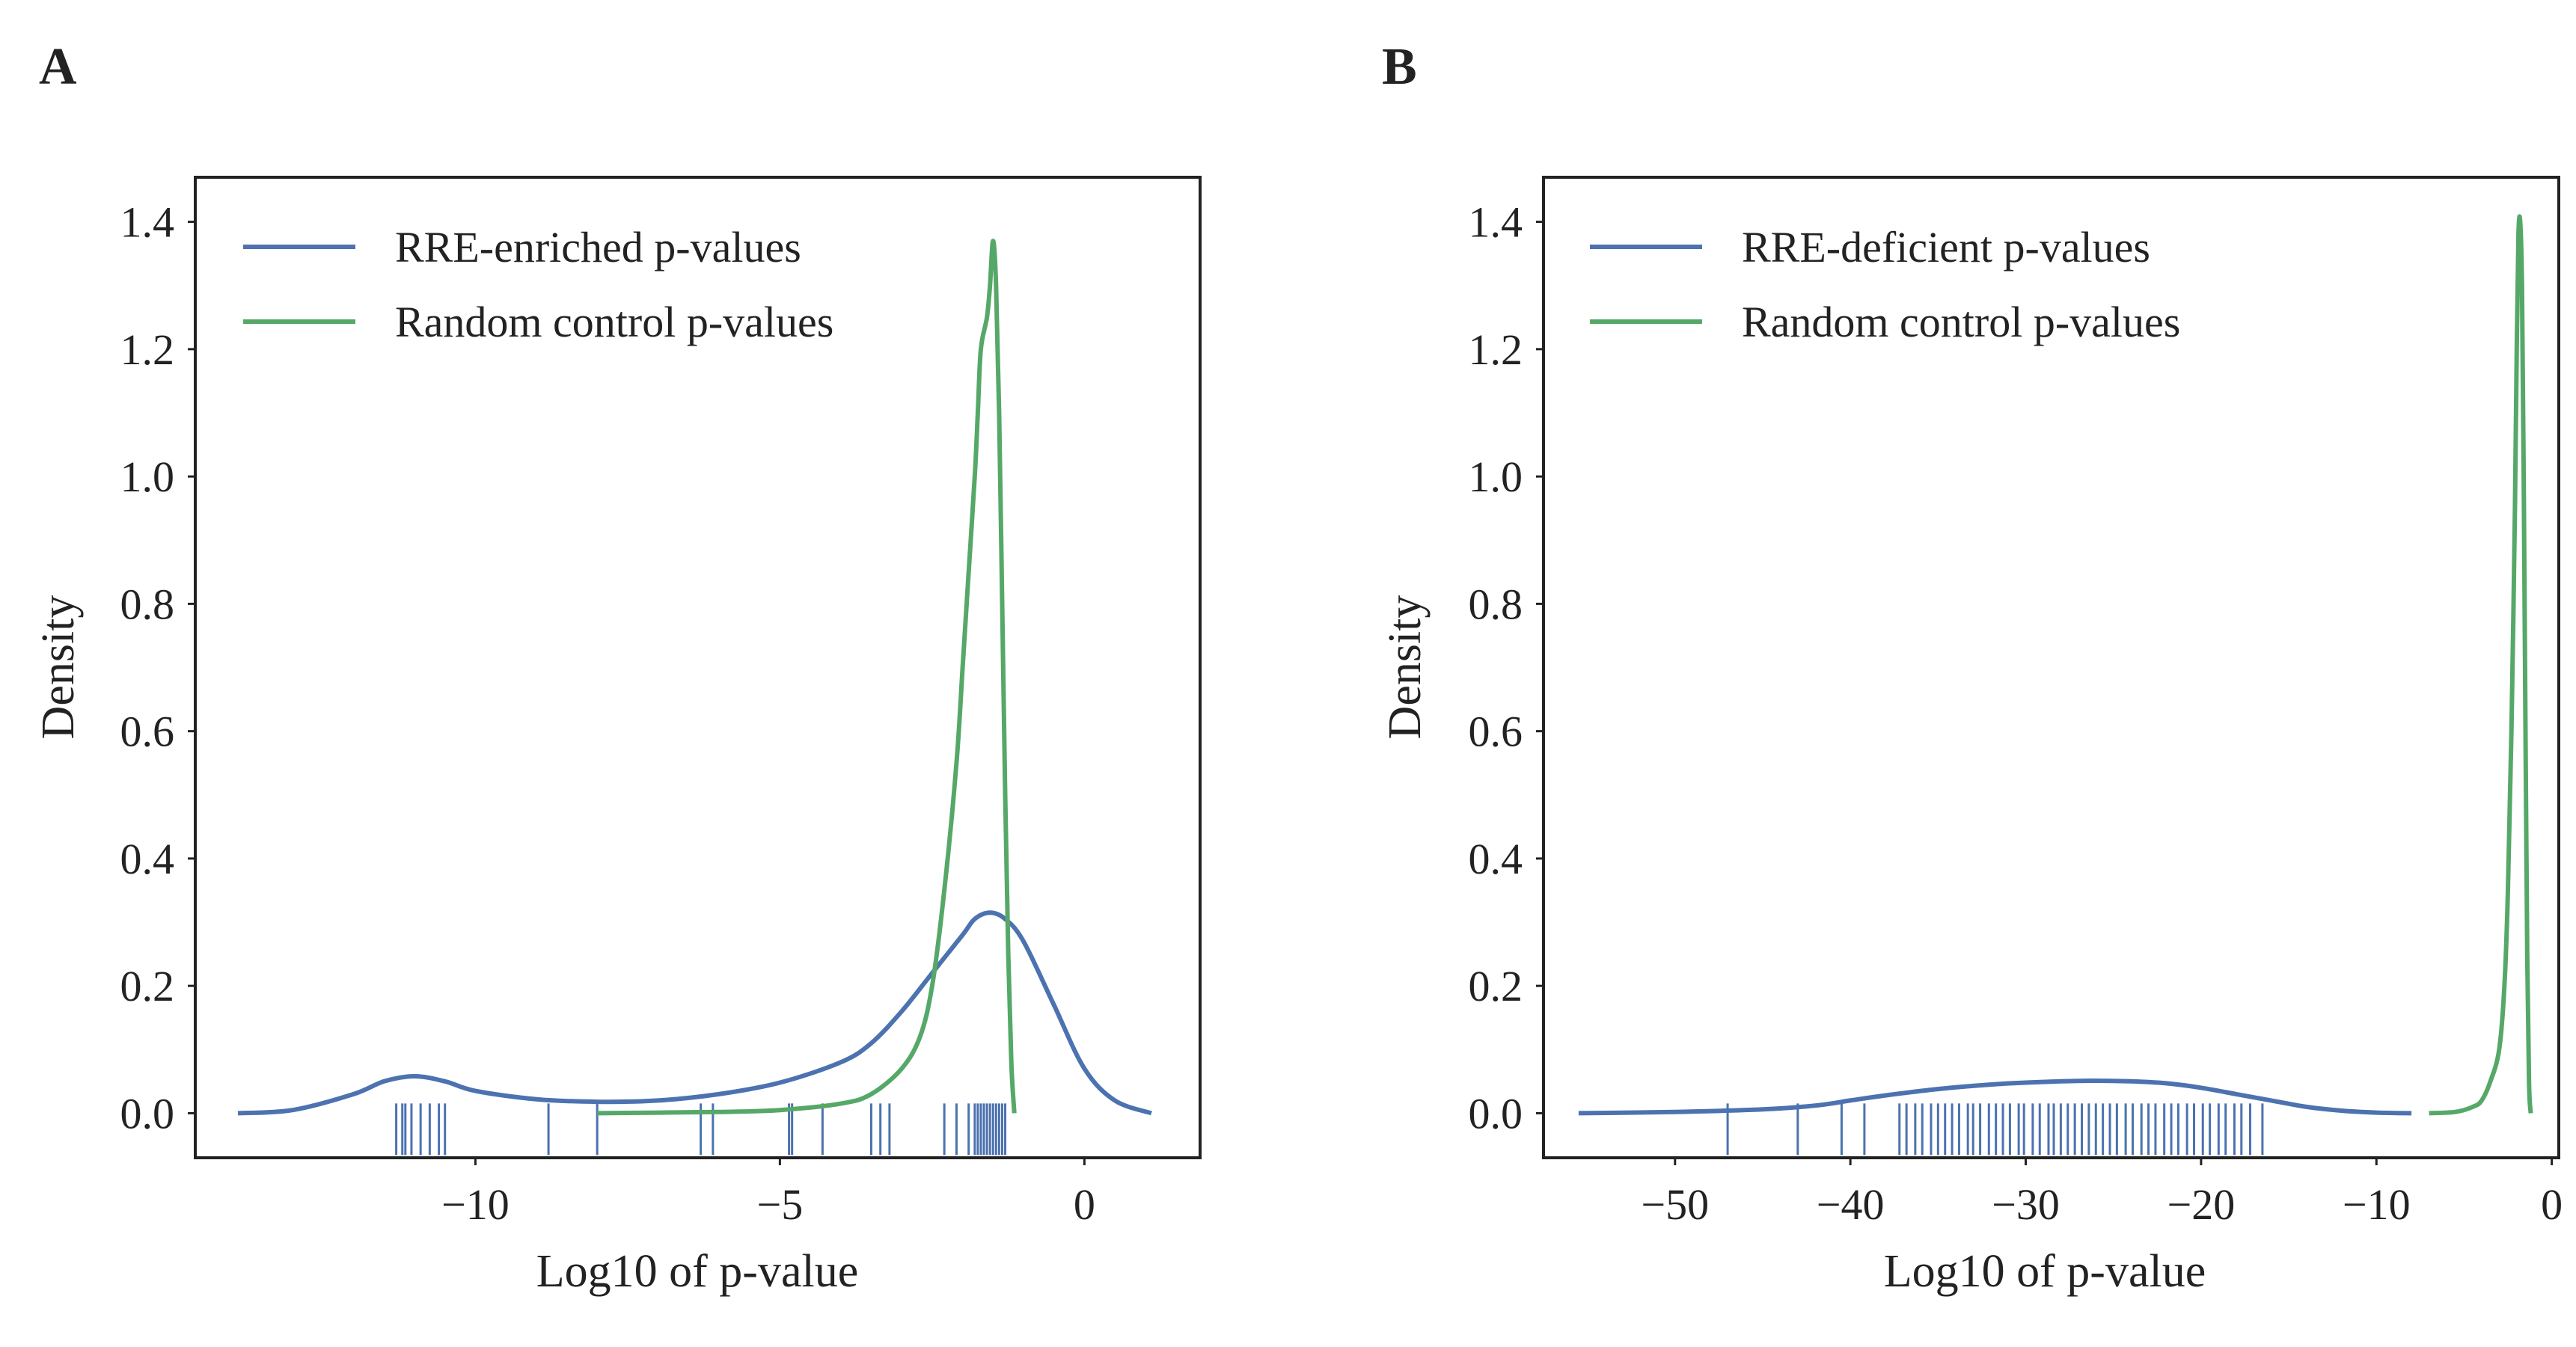 This screenshot has height=1347, width=2576. I want to click on panel-a-x-tick-label: −10, so click(475, 1204).